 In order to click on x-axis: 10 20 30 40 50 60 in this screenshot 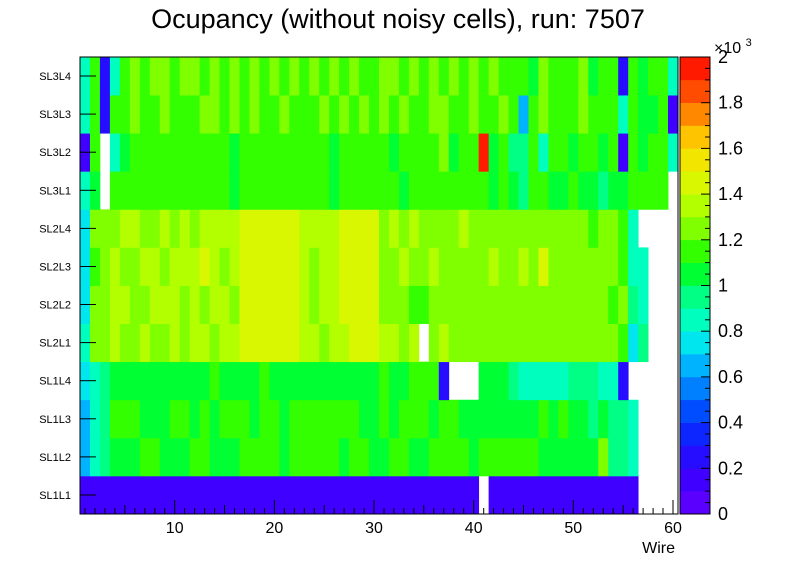, I will do `click(383, 518)`.